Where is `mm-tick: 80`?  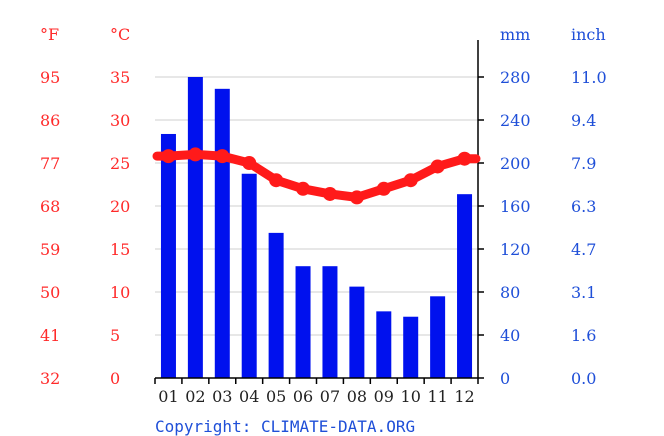
mm-tick: 80 is located at coordinates (510, 292).